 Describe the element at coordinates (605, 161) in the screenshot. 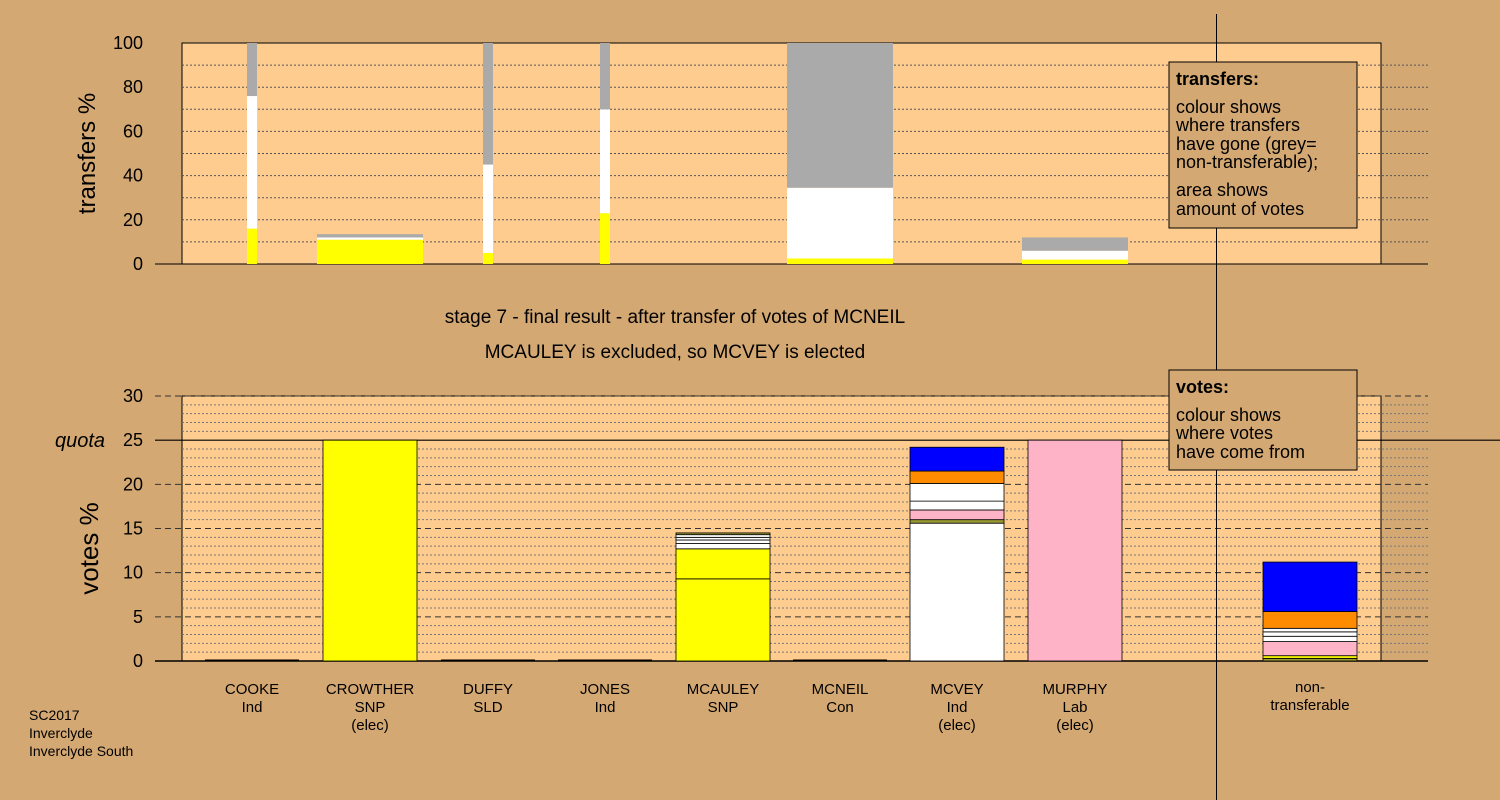

I see `transfer-bar-jones-white` at that location.